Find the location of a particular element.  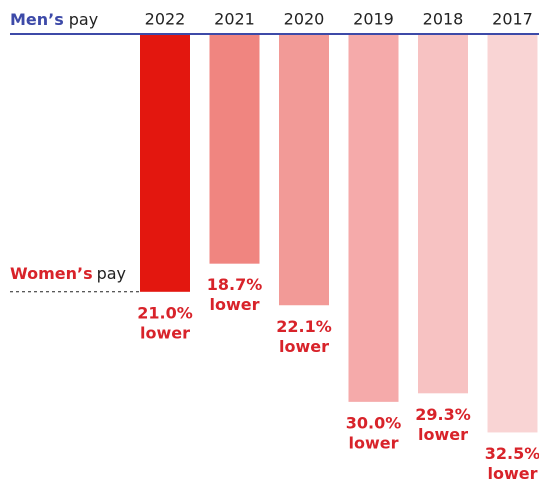

bottom-label-emphasis: Women’s is located at coordinates (51, 272).